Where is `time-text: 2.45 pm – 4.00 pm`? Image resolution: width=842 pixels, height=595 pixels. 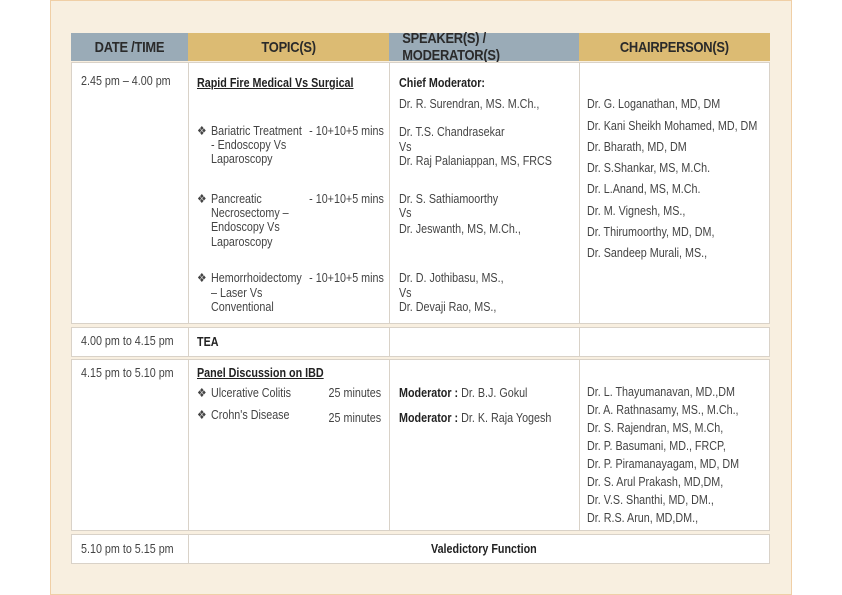 time-text: 2.45 pm – 4.00 pm is located at coordinates (126, 81).